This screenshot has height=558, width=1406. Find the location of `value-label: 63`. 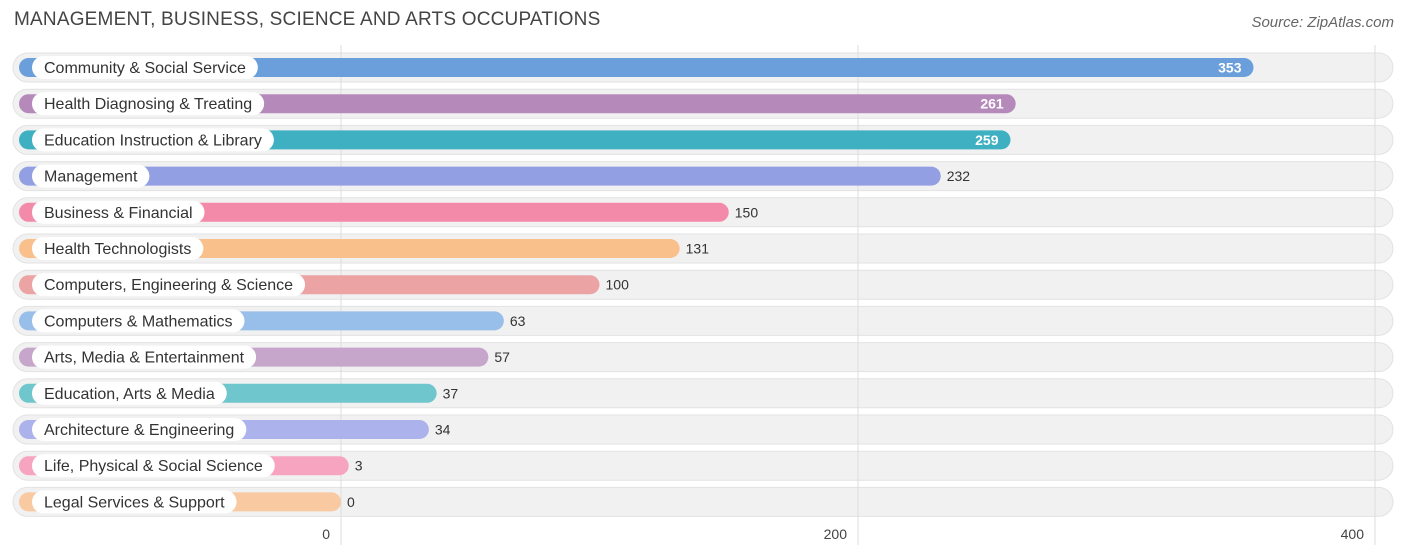

value-label: 63 is located at coordinates (518, 321).